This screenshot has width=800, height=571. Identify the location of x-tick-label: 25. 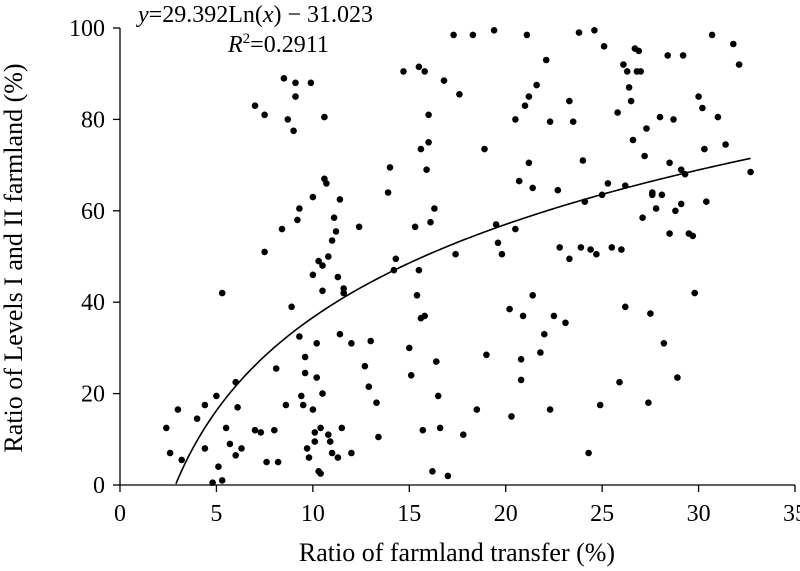
(602, 514).